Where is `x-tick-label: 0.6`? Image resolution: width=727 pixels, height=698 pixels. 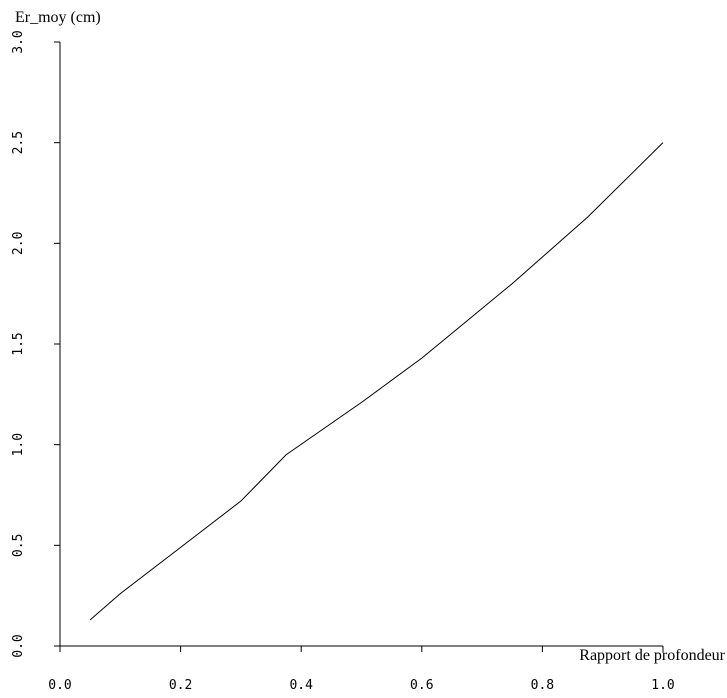 x-tick-label: 0.6 is located at coordinates (421, 685).